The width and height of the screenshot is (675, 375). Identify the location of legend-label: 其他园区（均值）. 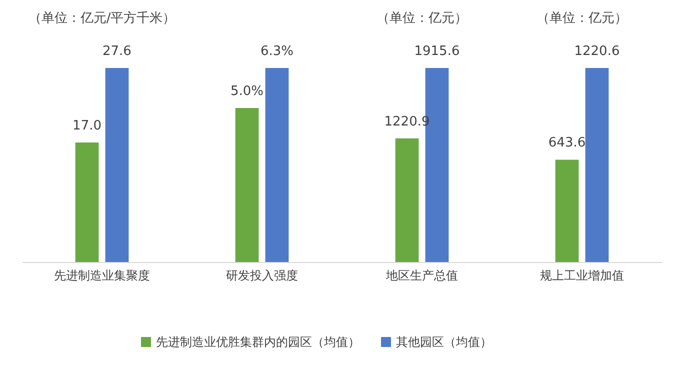
(444, 342).